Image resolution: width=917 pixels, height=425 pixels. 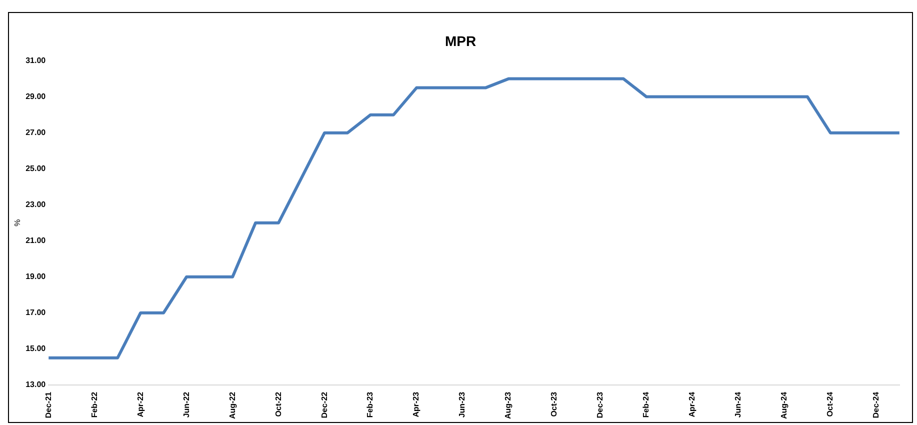 I want to click on x-tick-label: Oct-23, so click(x=554, y=404).